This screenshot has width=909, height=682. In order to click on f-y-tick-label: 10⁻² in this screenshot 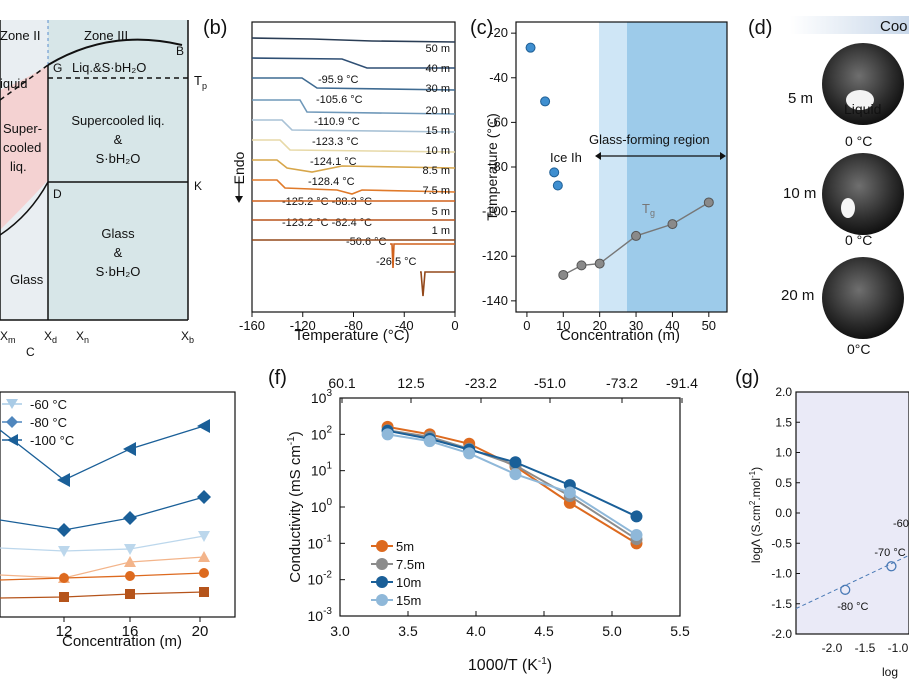, I will do `click(320, 579)`.